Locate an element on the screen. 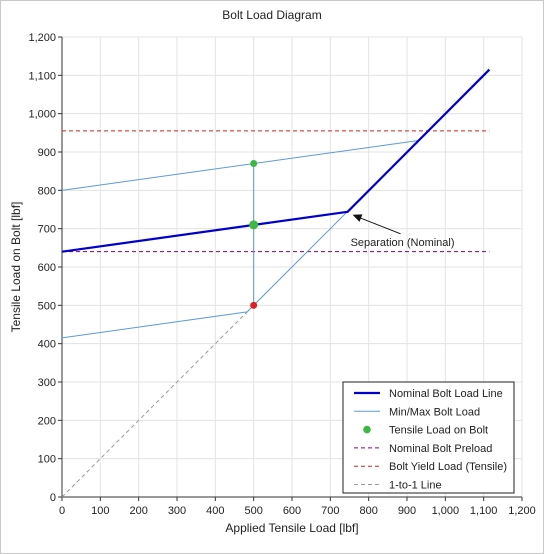 Image resolution: width=544 pixels, height=554 pixels. x-tick-label: 1,200 is located at coordinates (522, 511).